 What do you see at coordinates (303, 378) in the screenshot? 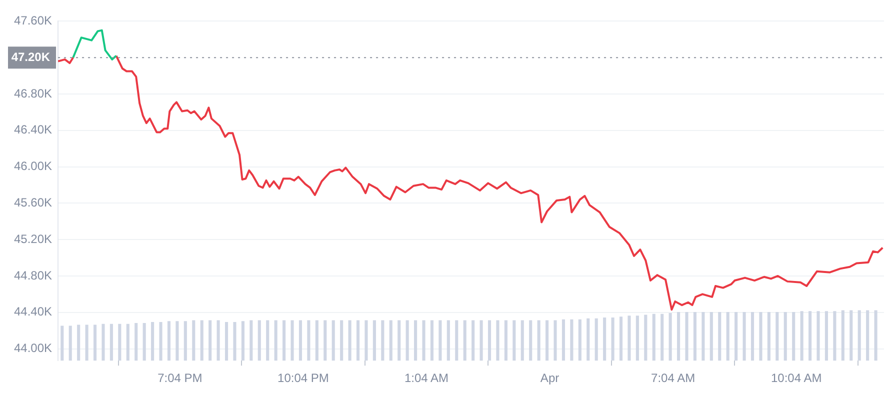
I see `x-tick-label: 10:04 PM` at bounding box center [303, 378].